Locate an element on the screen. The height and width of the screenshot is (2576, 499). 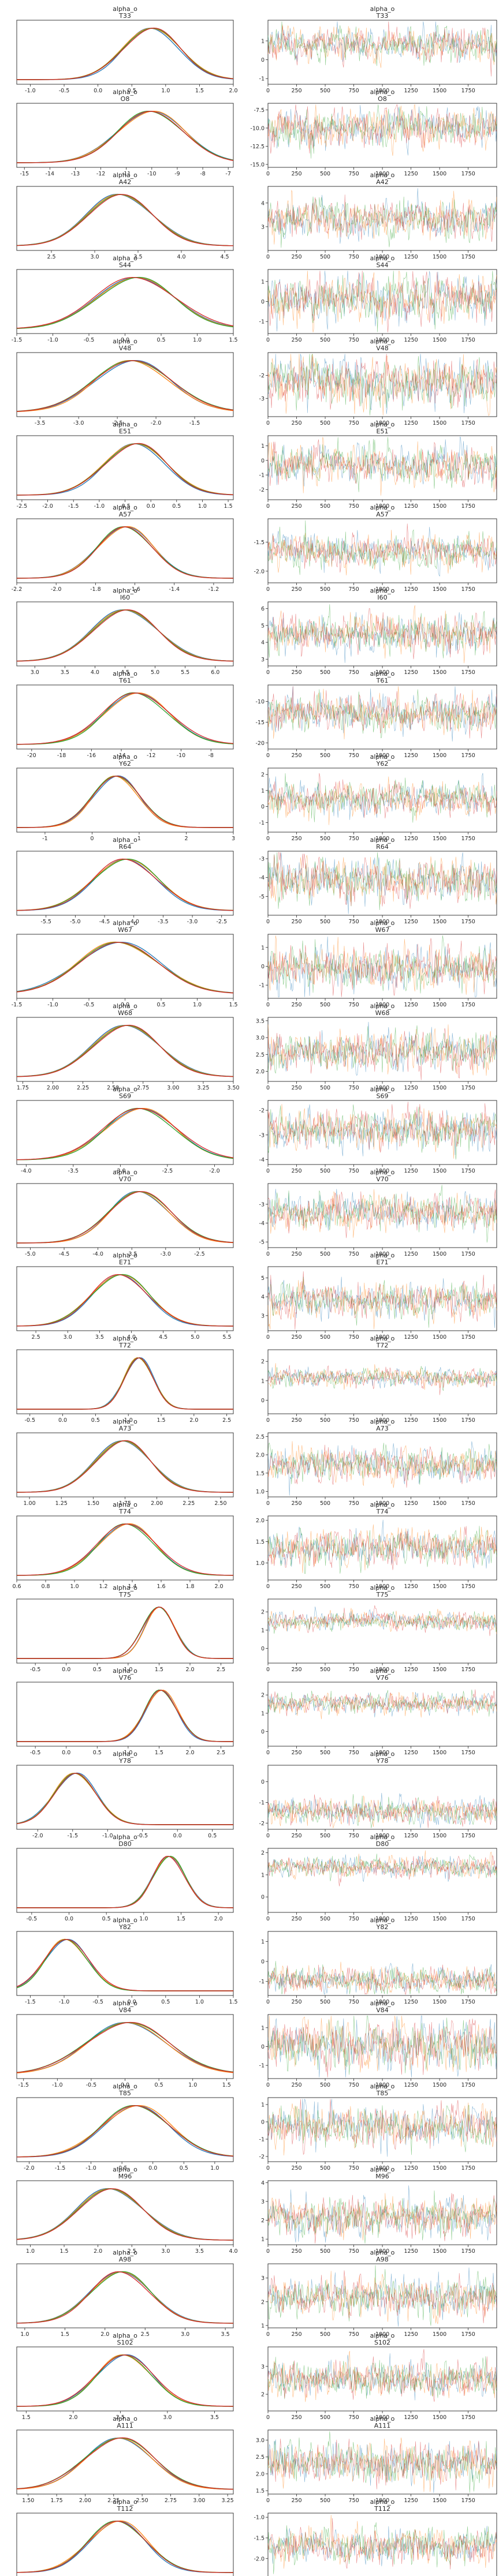
density-xtick-label: 1.2 is located at coordinates (103, 1586).